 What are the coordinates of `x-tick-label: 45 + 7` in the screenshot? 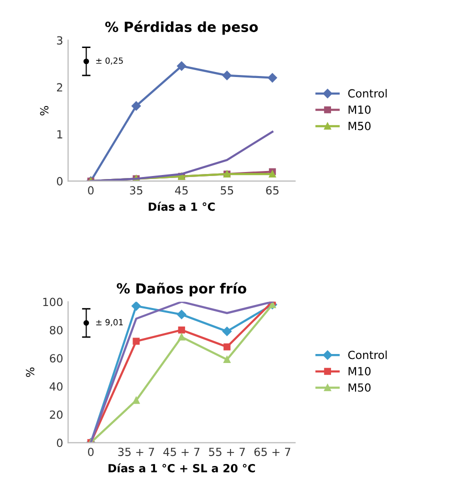 It's located at (181, 452).